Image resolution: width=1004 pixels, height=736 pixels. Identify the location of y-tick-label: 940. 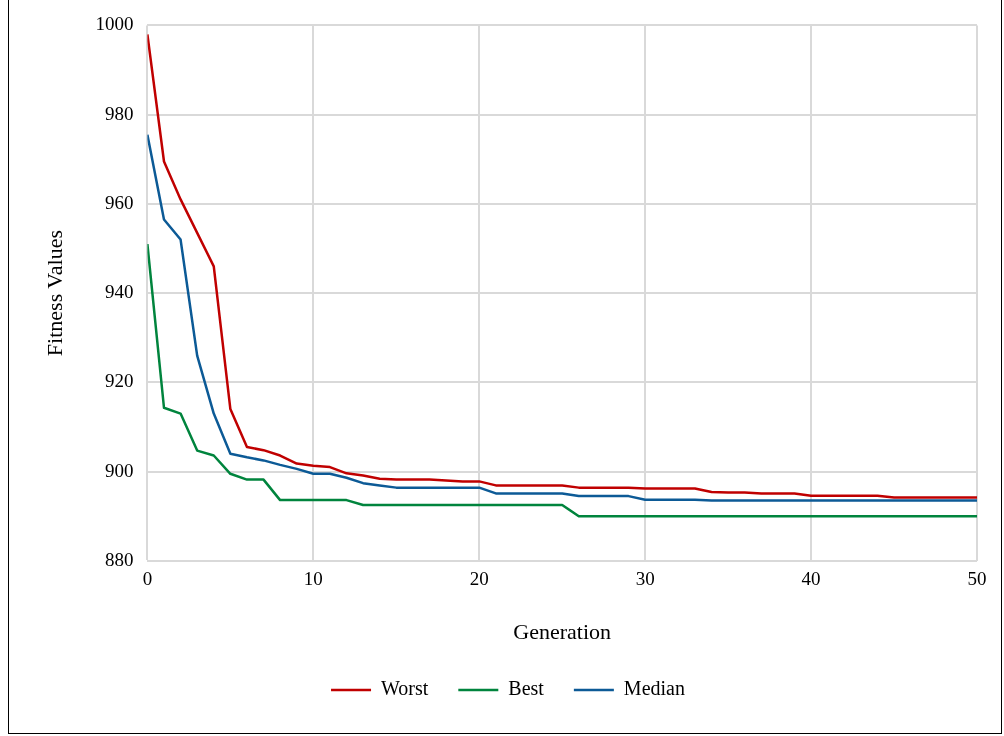
(119, 292).